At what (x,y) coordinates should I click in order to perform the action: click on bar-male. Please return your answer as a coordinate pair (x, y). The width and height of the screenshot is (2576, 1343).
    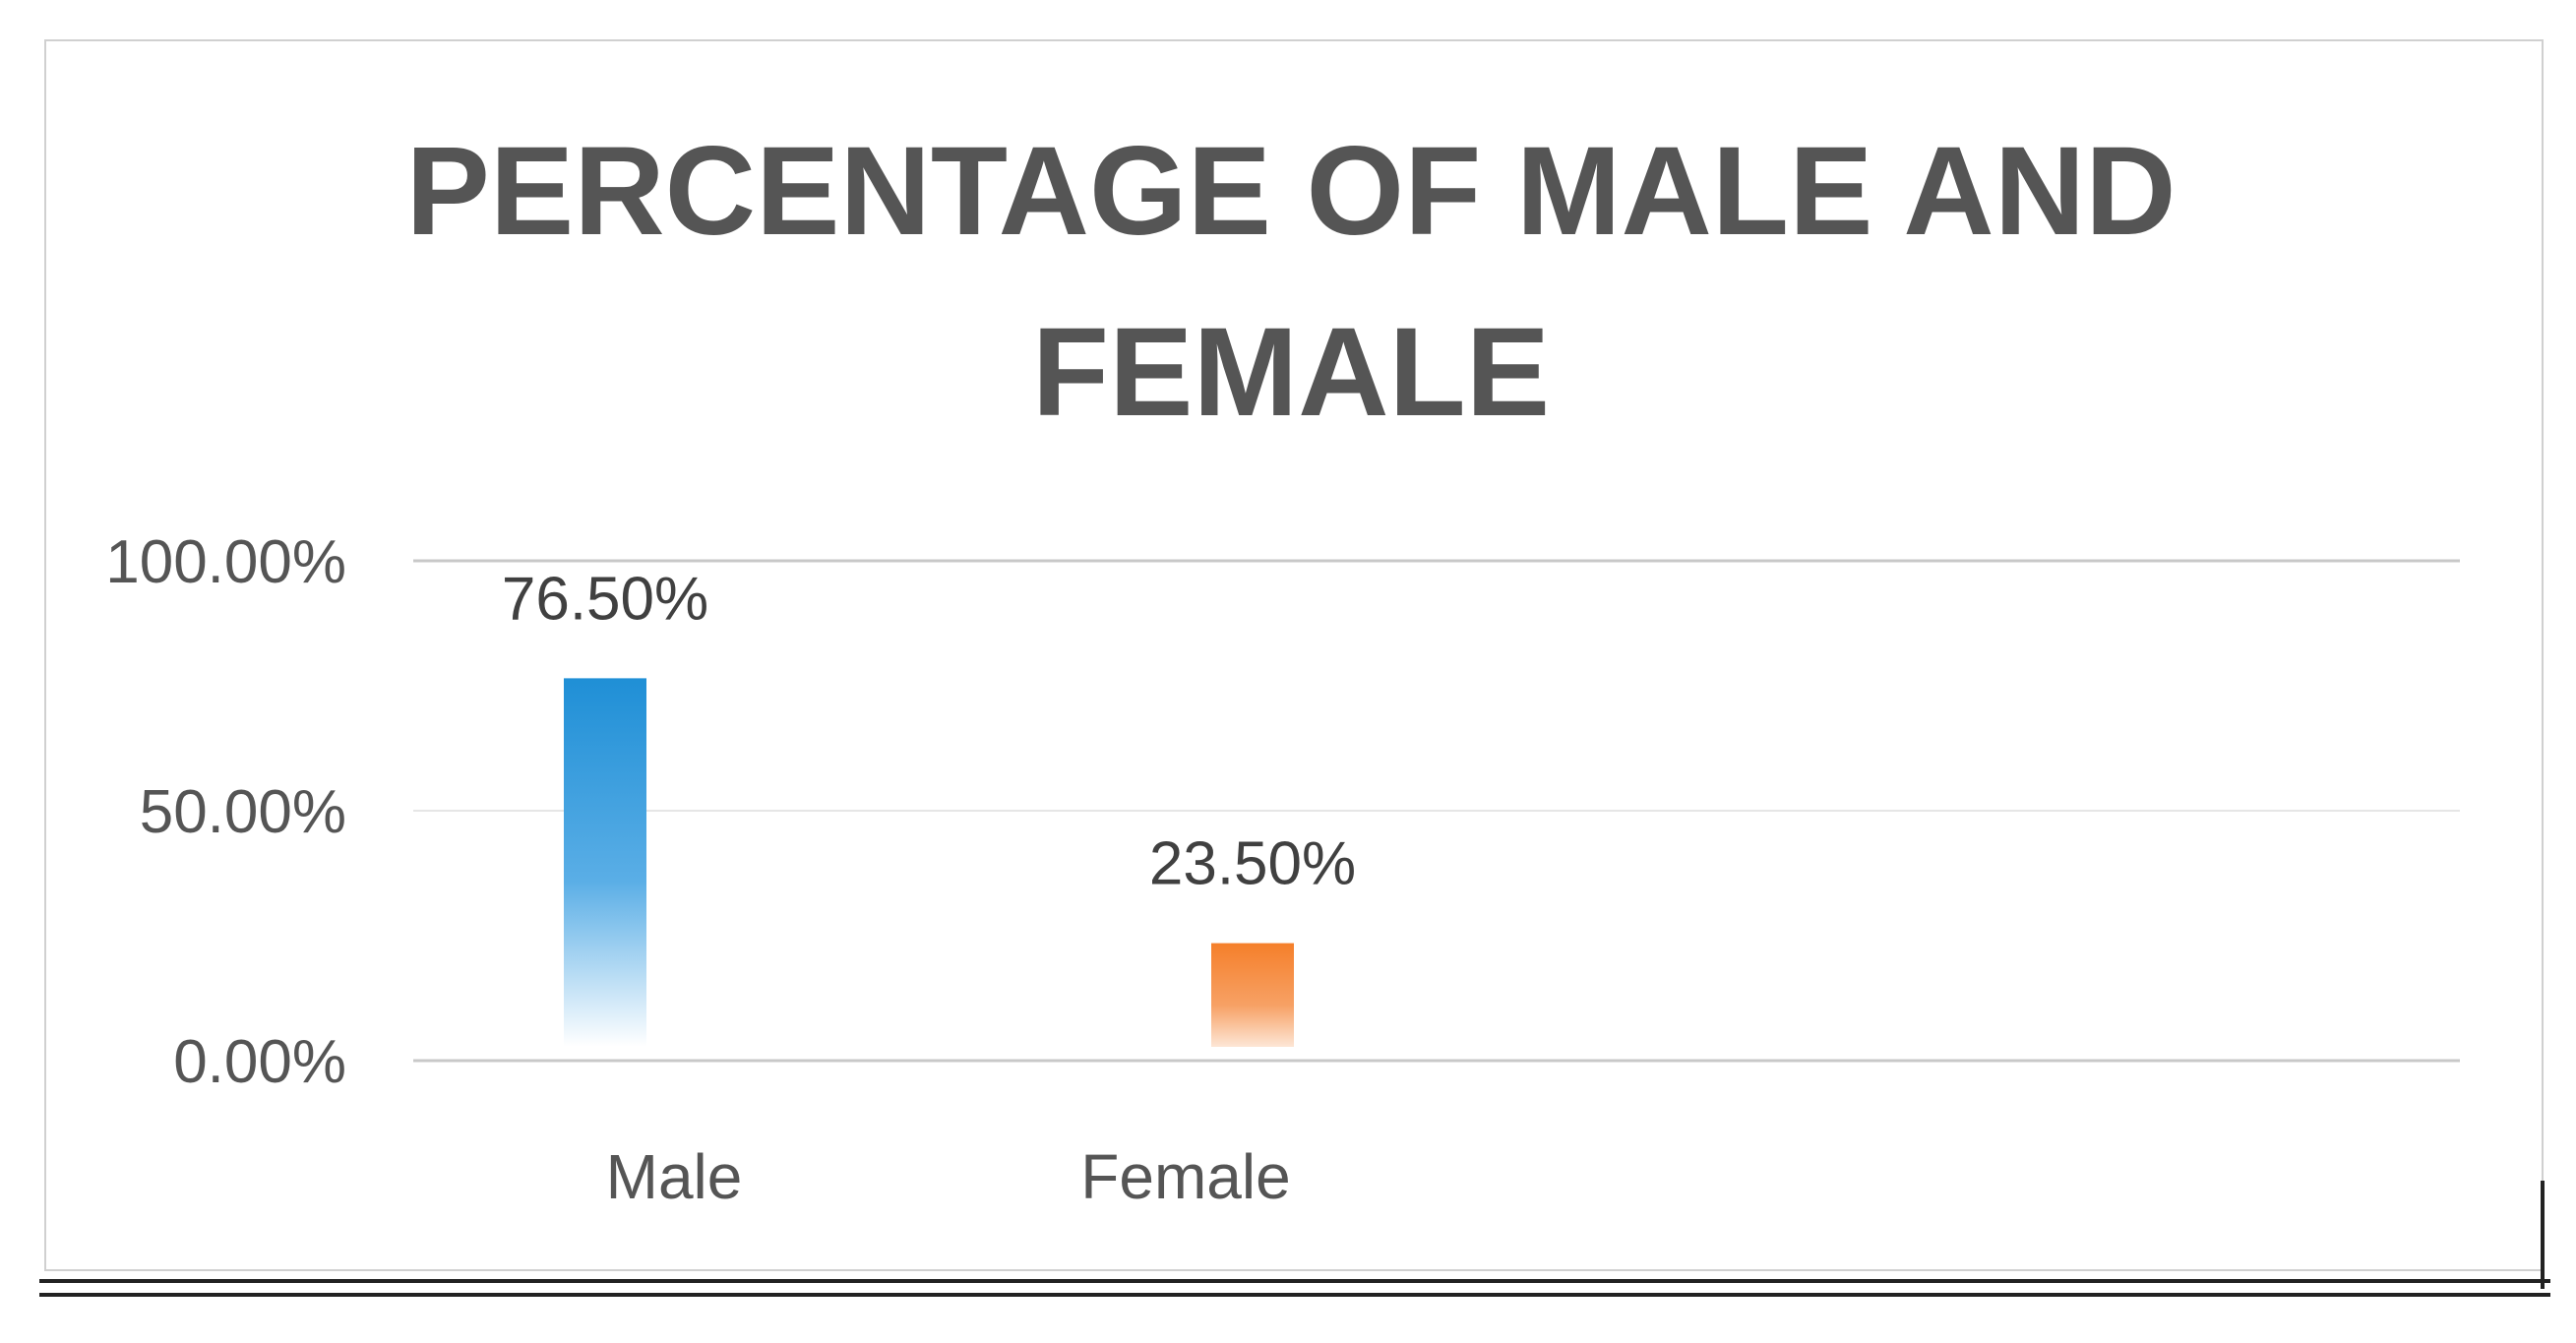
    Looking at the image, I should click on (605, 862).